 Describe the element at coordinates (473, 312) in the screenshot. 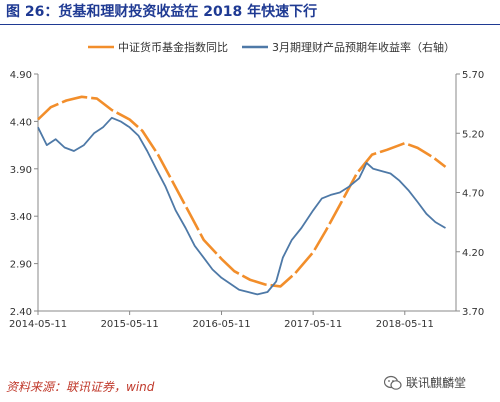

I see `y-right-tick-label: 3.70` at that location.